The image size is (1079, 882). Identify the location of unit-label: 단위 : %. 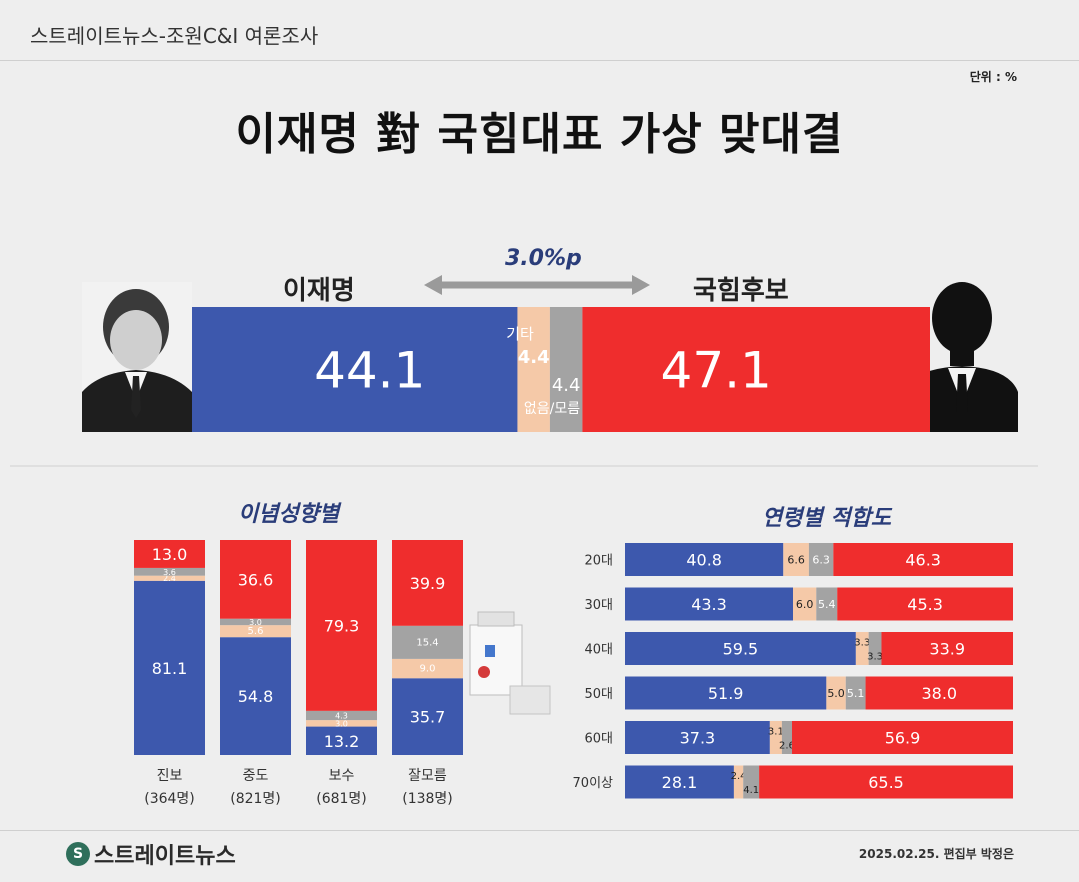
(993, 77).